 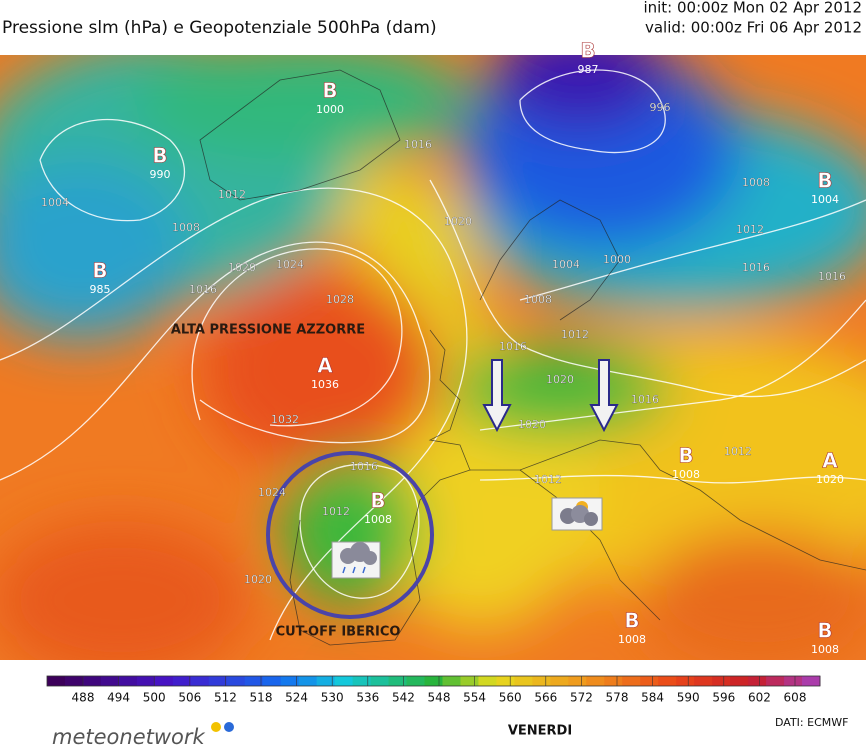 What do you see at coordinates (617, 698) in the screenshot?
I see `colorbar-tick-label: 578` at bounding box center [617, 698].